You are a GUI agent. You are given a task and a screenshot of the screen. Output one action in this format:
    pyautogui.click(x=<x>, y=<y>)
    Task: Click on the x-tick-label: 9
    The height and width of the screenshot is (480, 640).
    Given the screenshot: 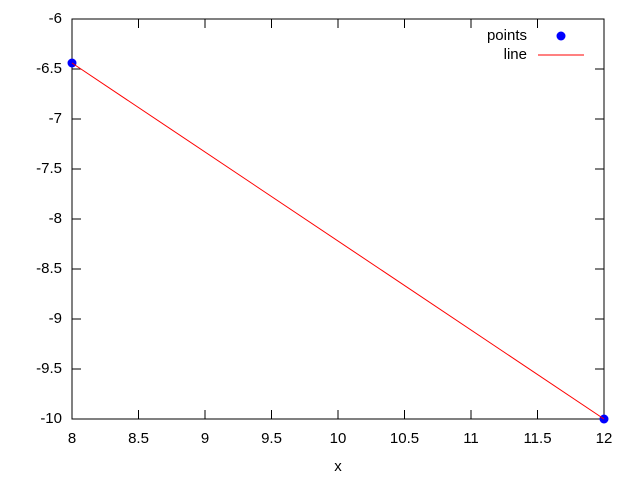 What is the action you would take?
    pyautogui.click(x=205, y=438)
    